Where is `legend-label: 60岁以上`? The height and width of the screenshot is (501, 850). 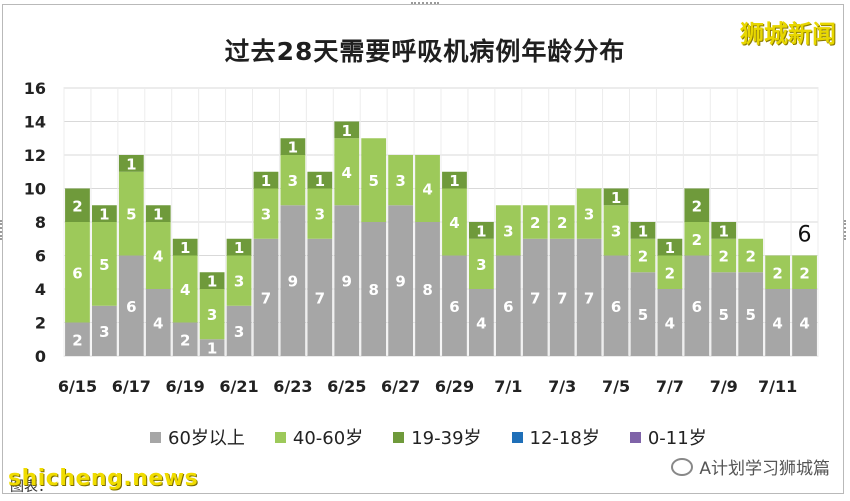 legend-label: 60岁以上 is located at coordinates (206, 438).